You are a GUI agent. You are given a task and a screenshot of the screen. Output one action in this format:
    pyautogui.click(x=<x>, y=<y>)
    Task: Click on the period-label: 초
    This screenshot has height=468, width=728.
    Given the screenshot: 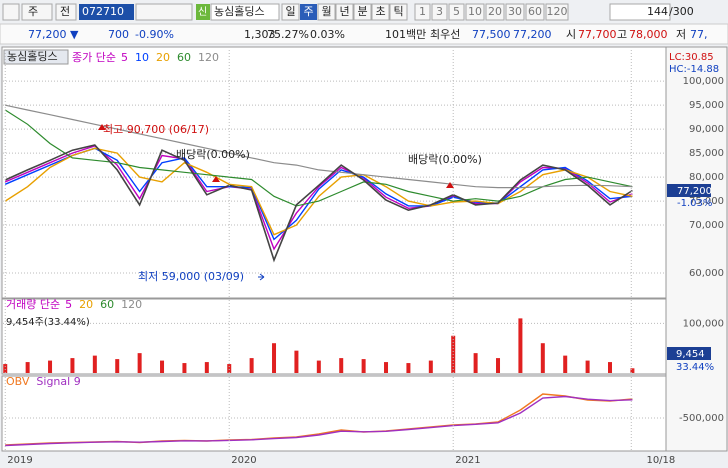 What is the action you would take?
    pyautogui.click(x=380, y=11)
    